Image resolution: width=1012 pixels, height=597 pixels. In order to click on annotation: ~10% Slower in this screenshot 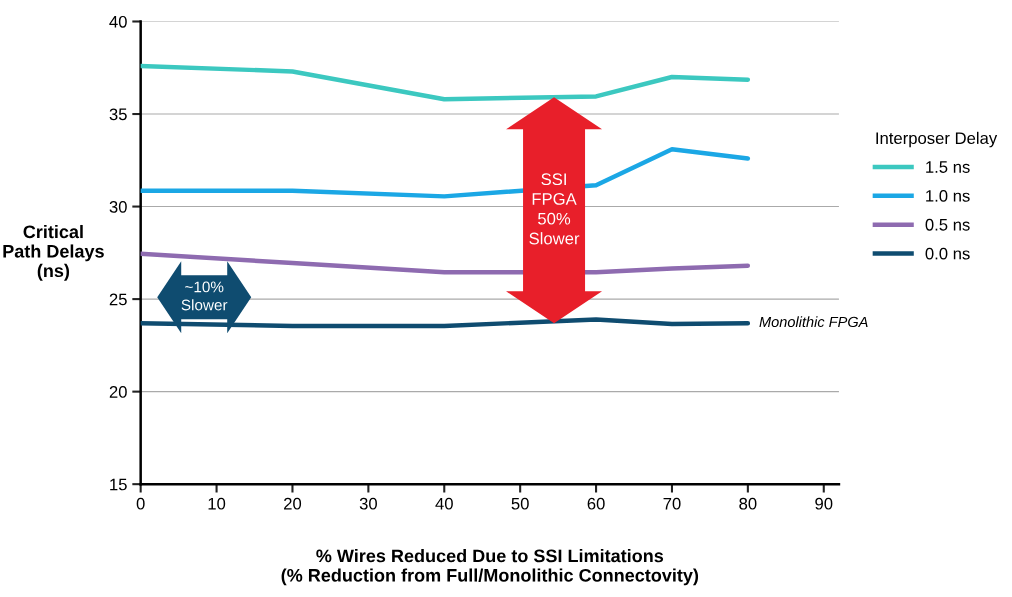, I will do `click(204, 296)`.